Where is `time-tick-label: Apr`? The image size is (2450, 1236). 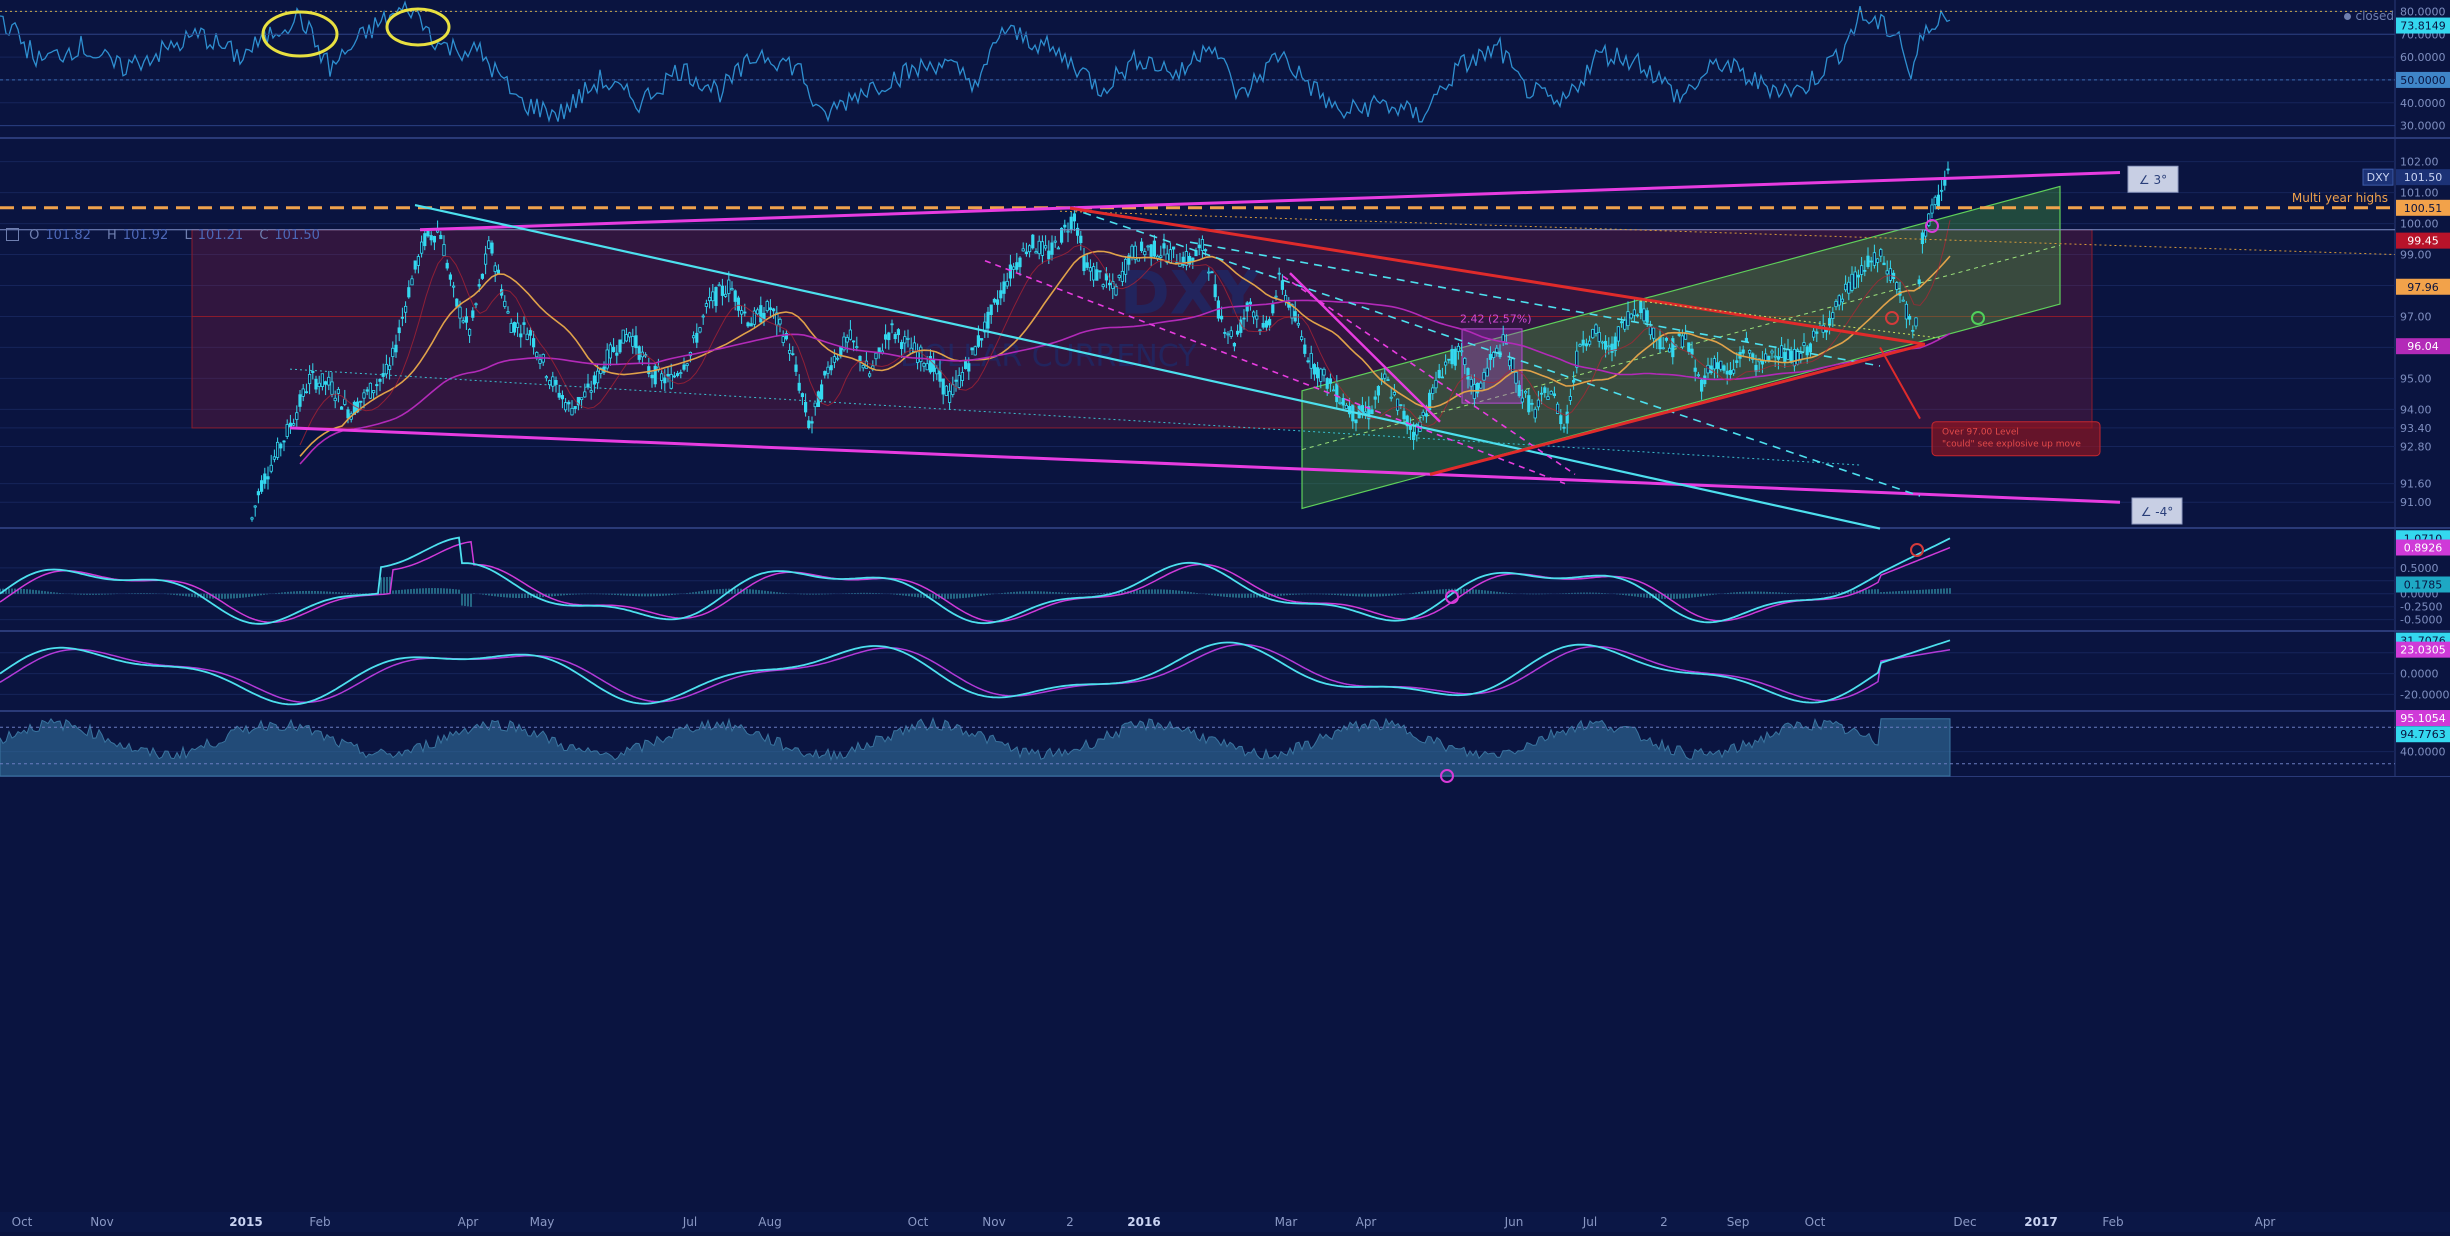 time-tick-label: Apr is located at coordinates (468, 1222).